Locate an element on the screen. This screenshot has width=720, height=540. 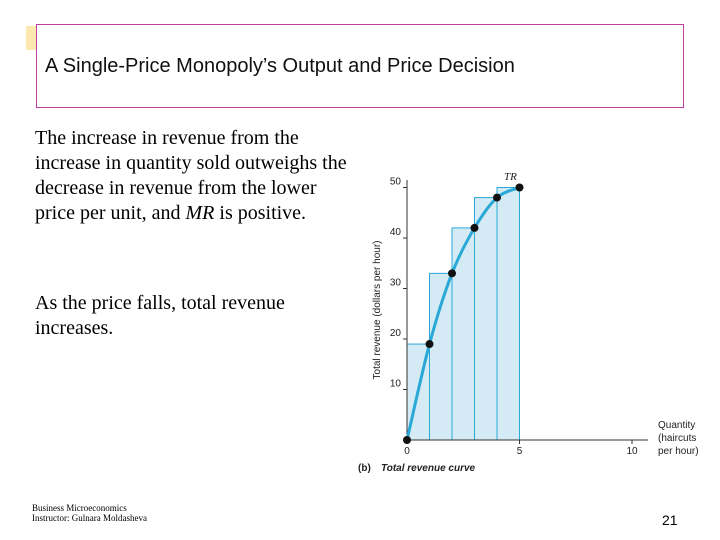
caption-tag: (b) is located at coordinates (364, 468).